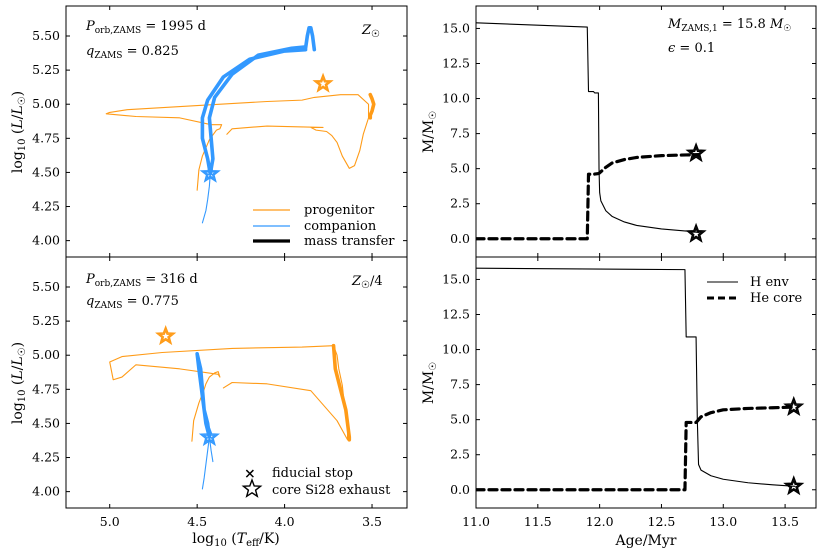  What do you see at coordinates (339, 210) in the screenshot?
I see `legend-progenitor-label: progenitor` at bounding box center [339, 210].